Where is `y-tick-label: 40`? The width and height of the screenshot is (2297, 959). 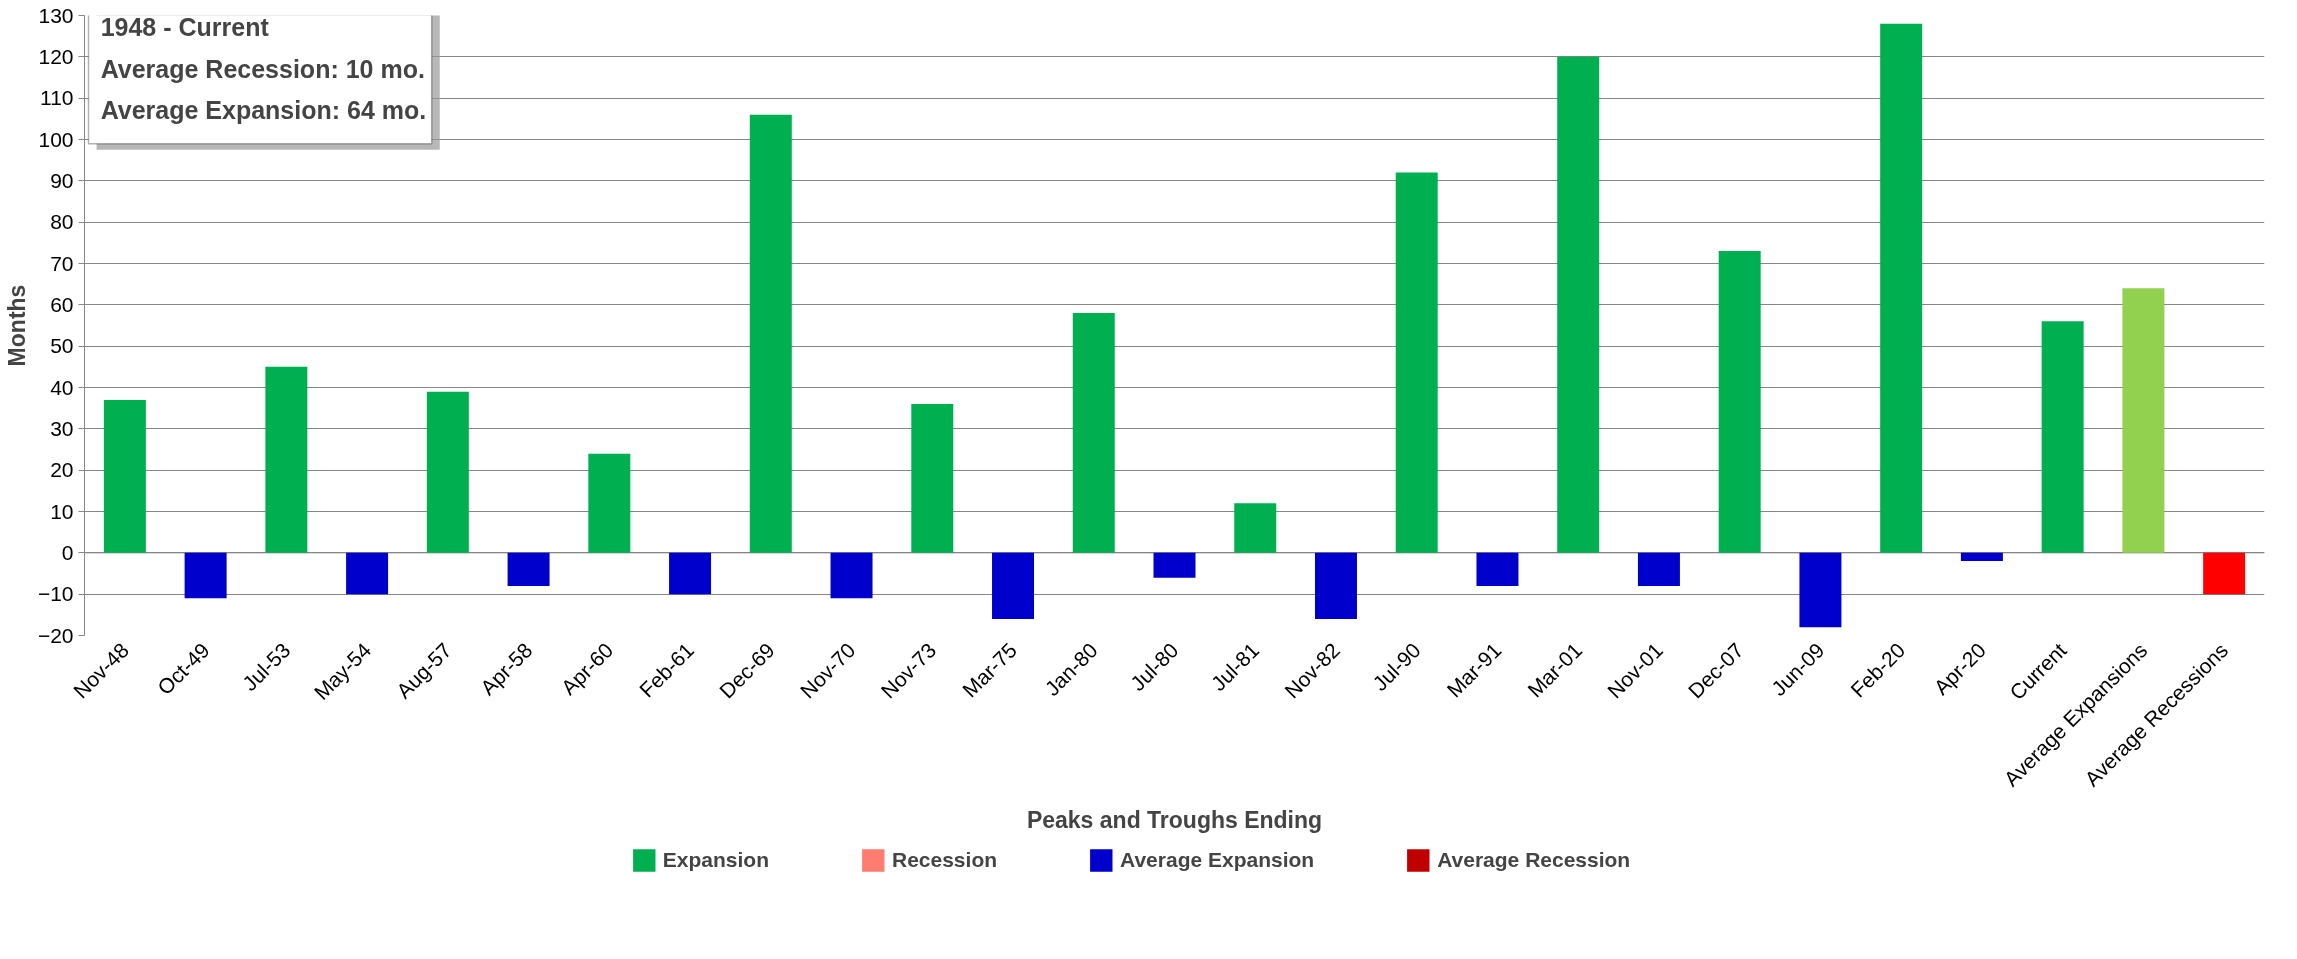
y-tick-label: 40 is located at coordinates (62, 387).